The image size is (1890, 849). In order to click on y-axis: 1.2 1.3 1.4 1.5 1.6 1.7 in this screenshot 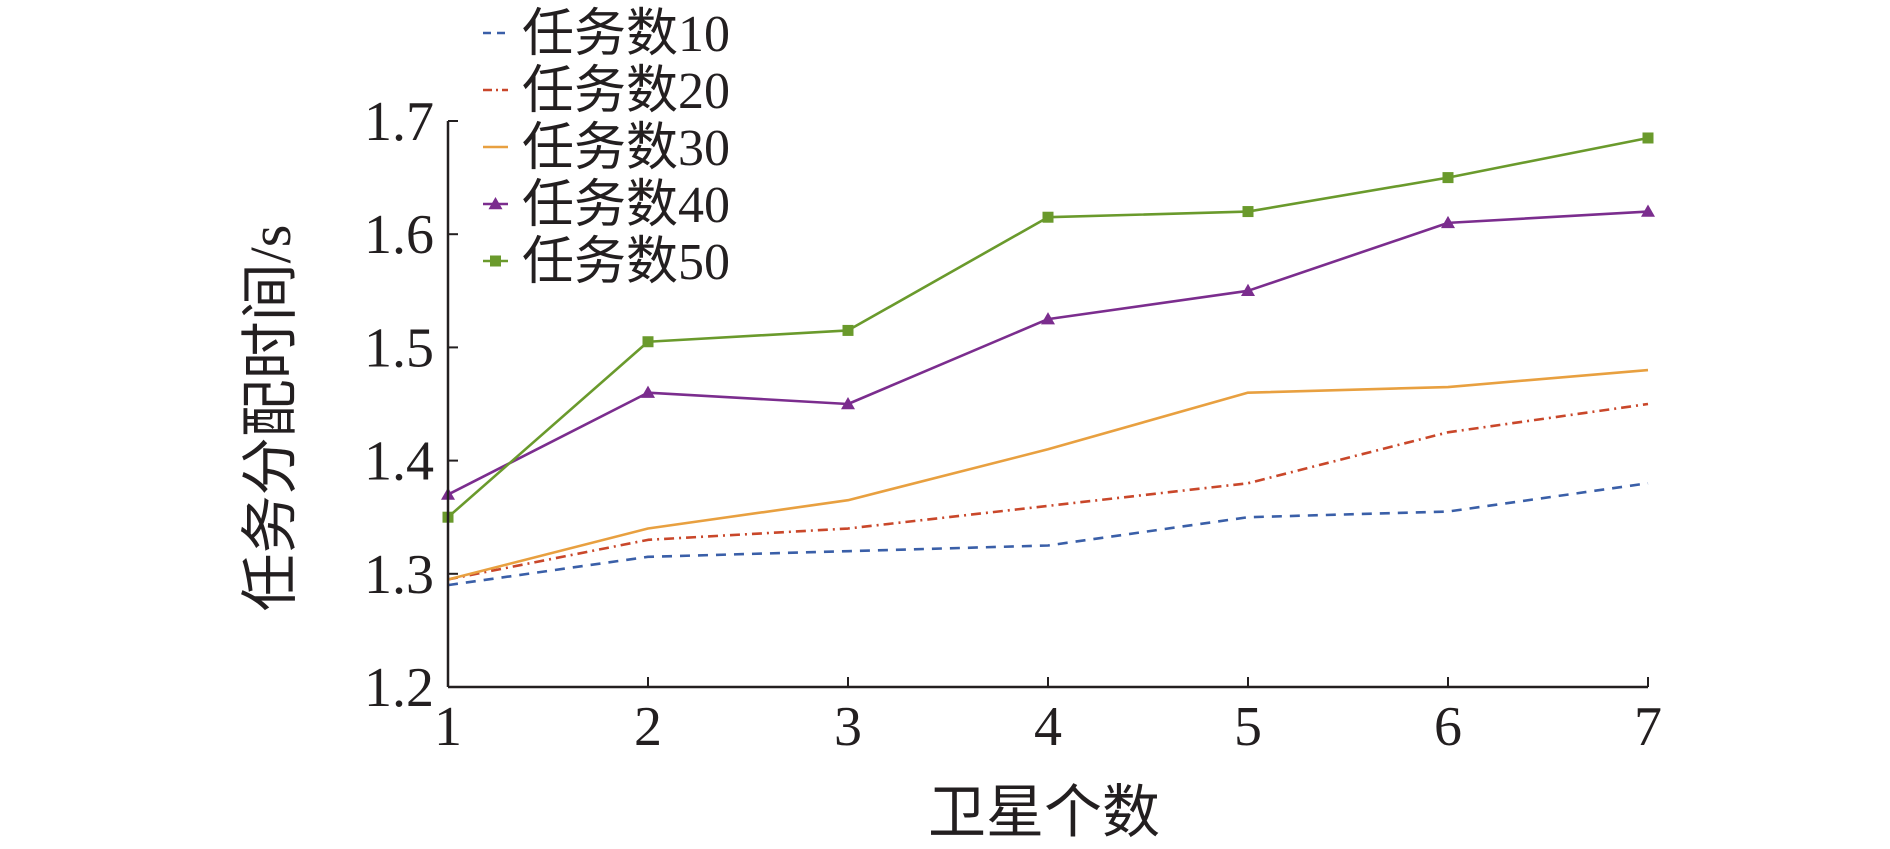, I will do `click(411, 405)`.